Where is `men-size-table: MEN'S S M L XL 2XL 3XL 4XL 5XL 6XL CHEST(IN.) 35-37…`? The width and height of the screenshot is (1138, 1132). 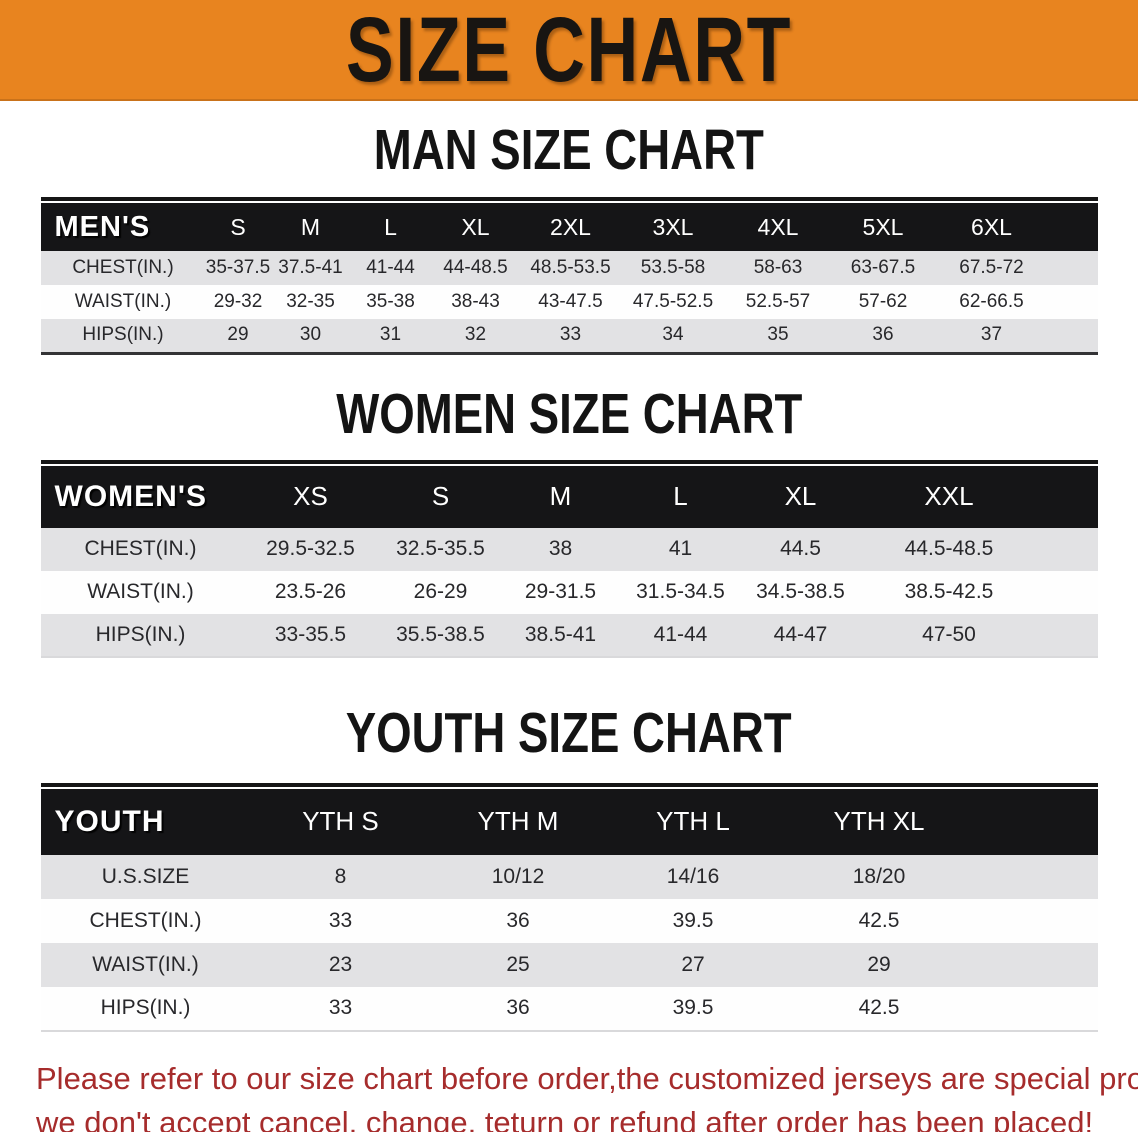 men-size-table: MEN'S S M L XL 2XL 3XL 4XL 5XL 6XL CHEST(IN.) 35-37… is located at coordinates (569, 276).